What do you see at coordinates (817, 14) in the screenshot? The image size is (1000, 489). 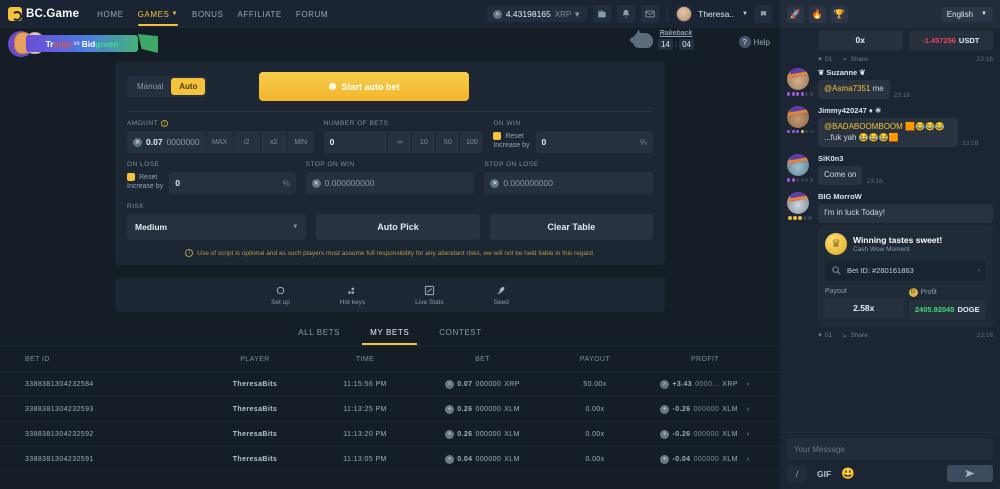 I see `fire-icon: 🔥` at bounding box center [817, 14].